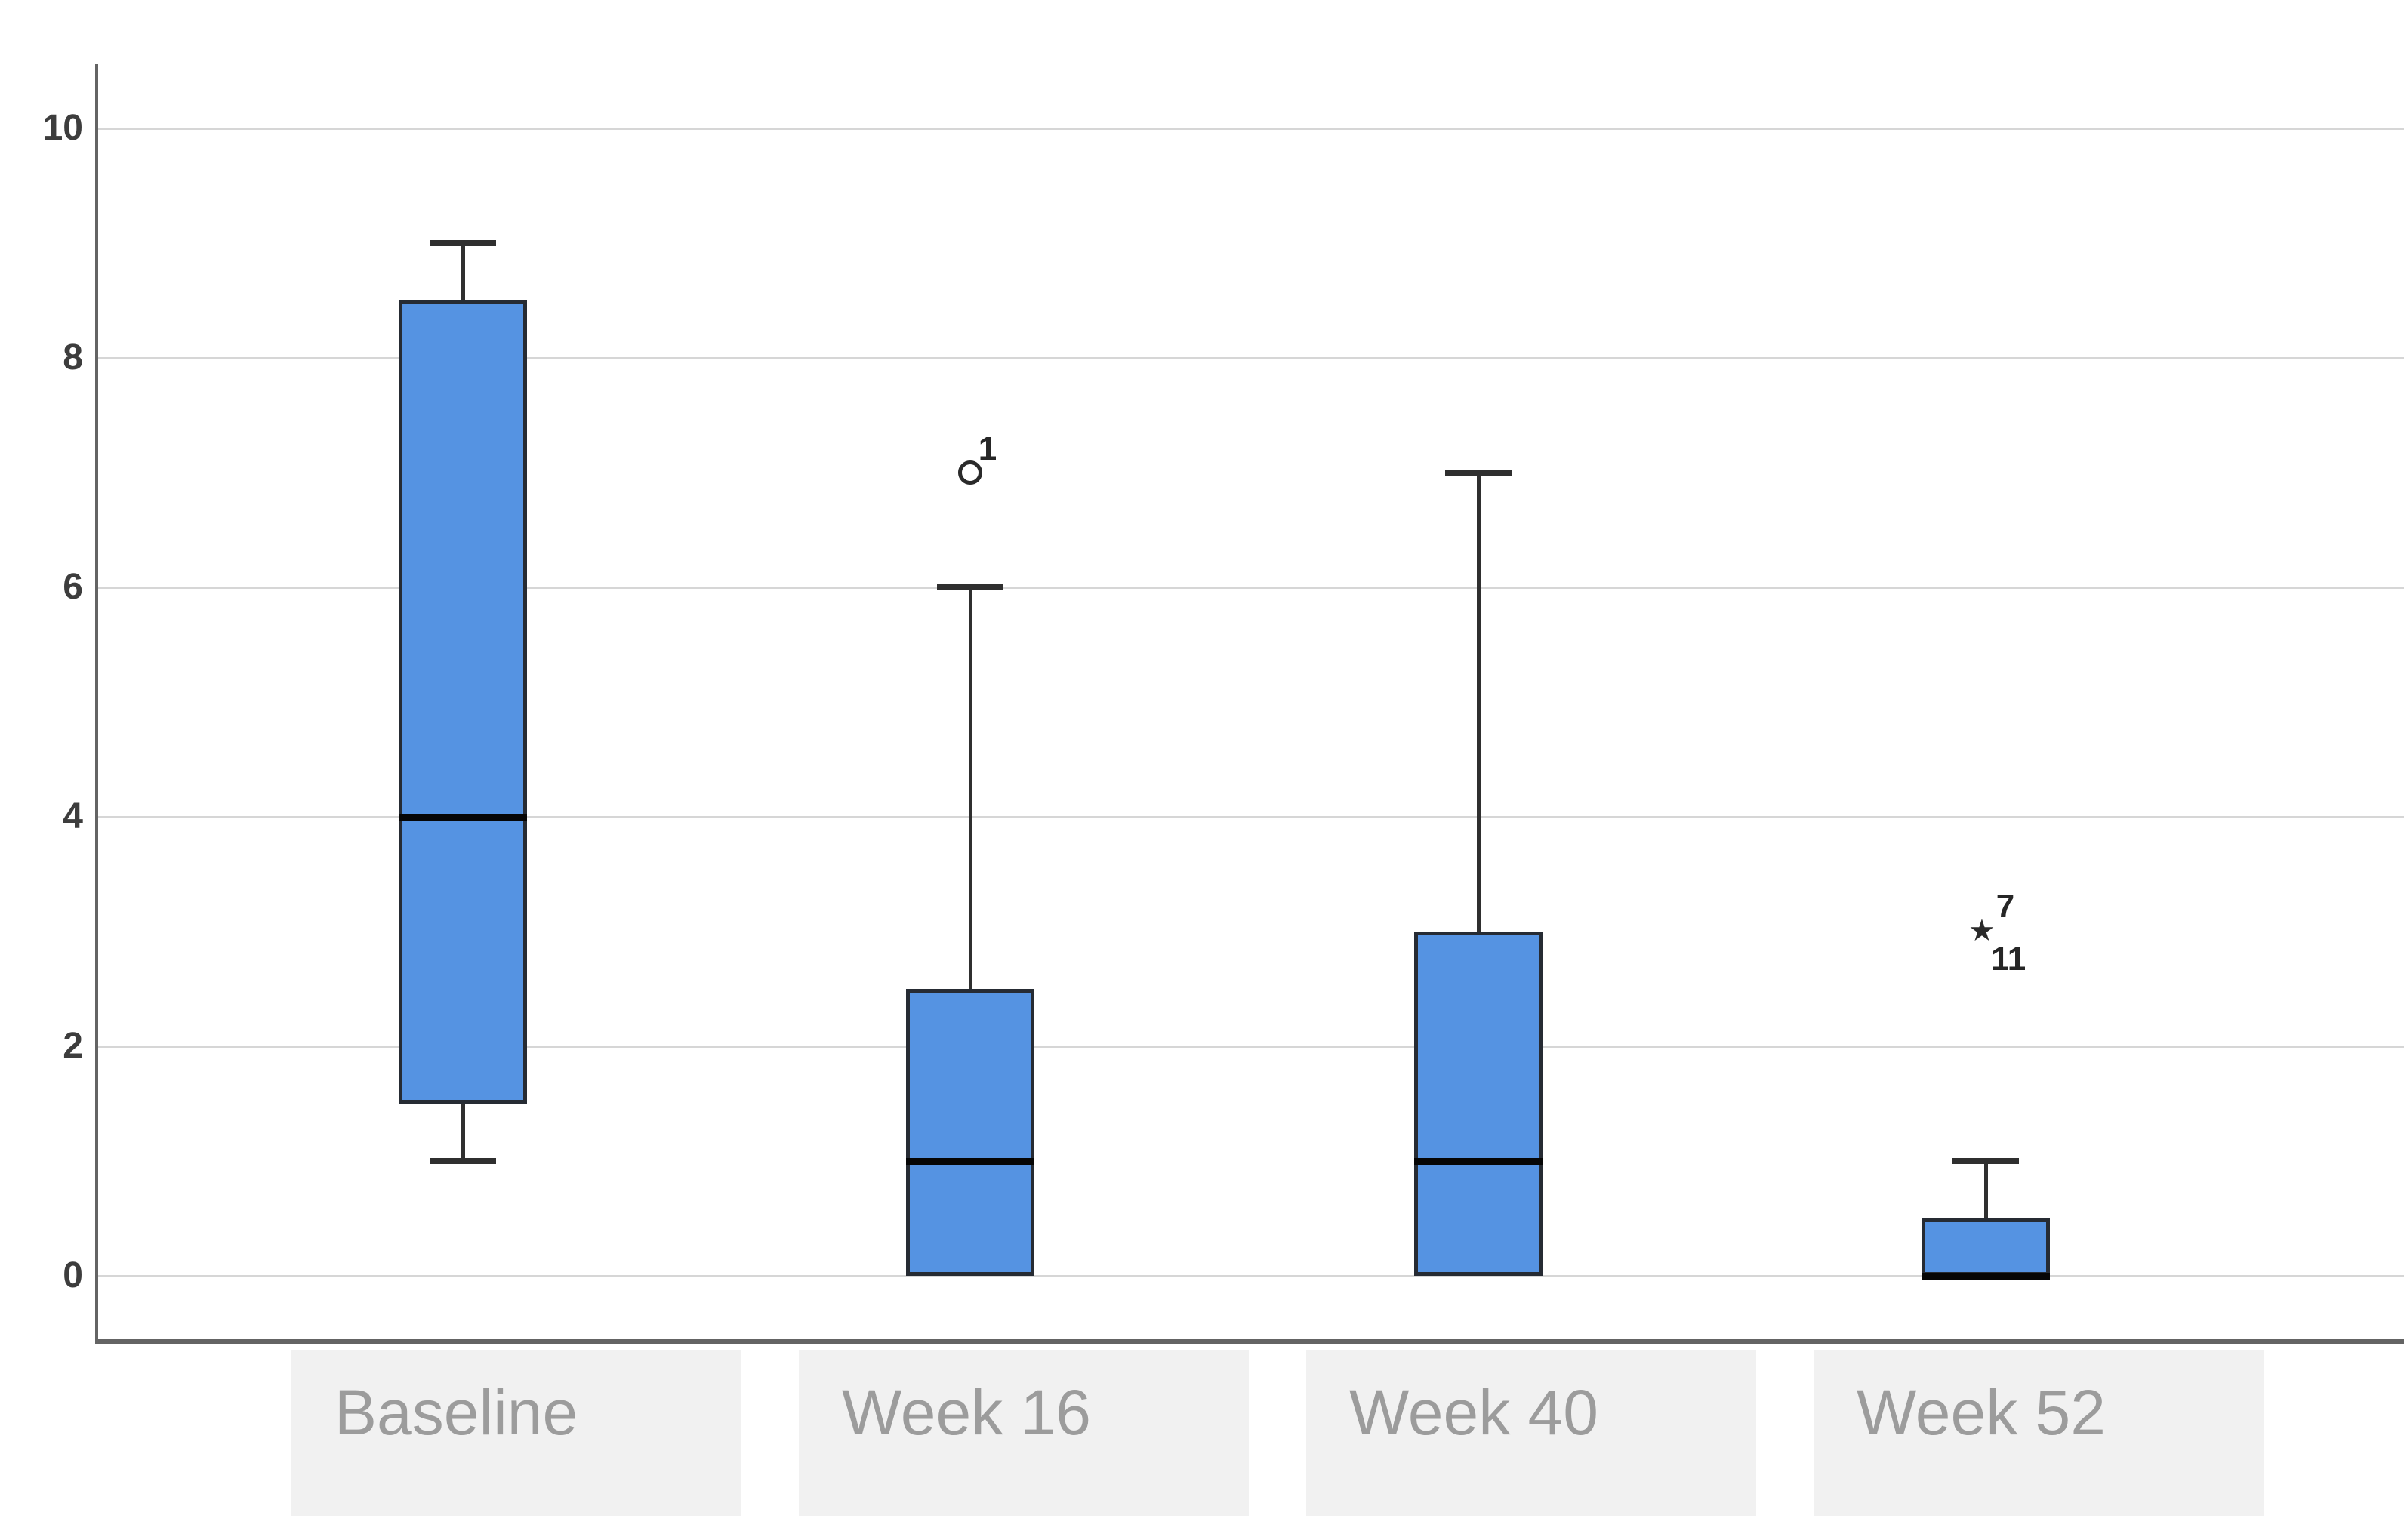 Image resolution: width=2404 pixels, height=1540 pixels. Describe the element at coordinates (96, 704) in the screenshot. I see `y-axis-line` at that location.